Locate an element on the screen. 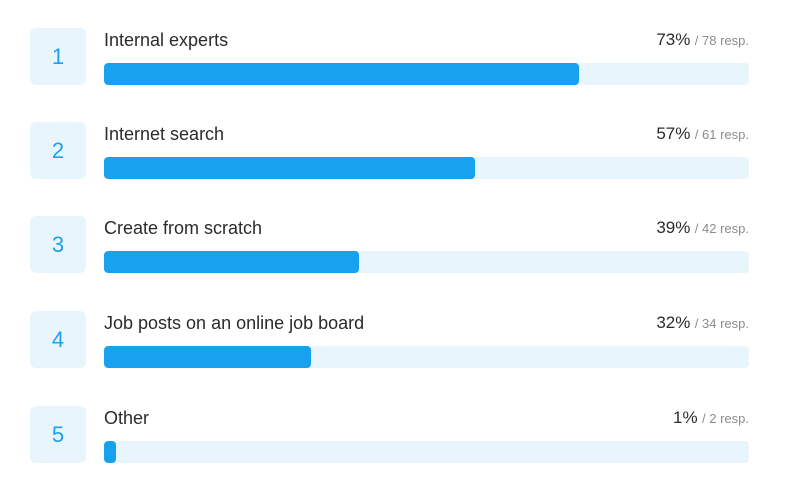 Image resolution: width=800 pixels, height=502 pixels. percent-value: 1% is located at coordinates (685, 417).